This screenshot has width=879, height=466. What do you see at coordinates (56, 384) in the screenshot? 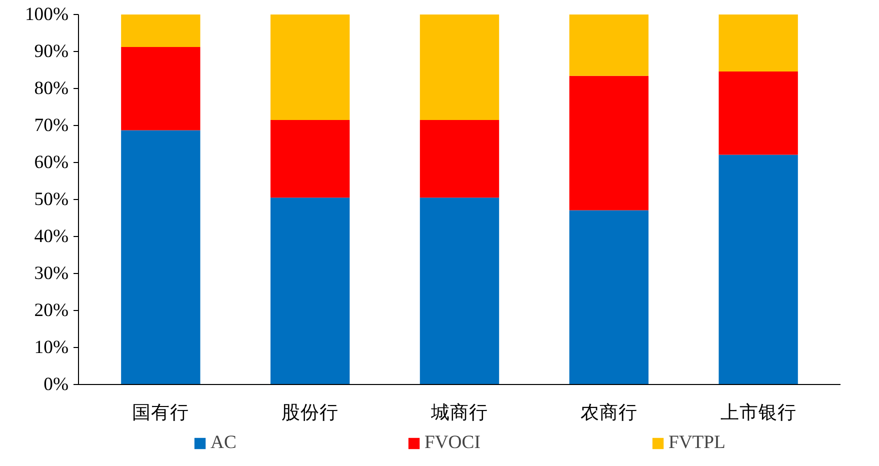
I see `y-tick-label: 0%` at bounding box center [56, 384].